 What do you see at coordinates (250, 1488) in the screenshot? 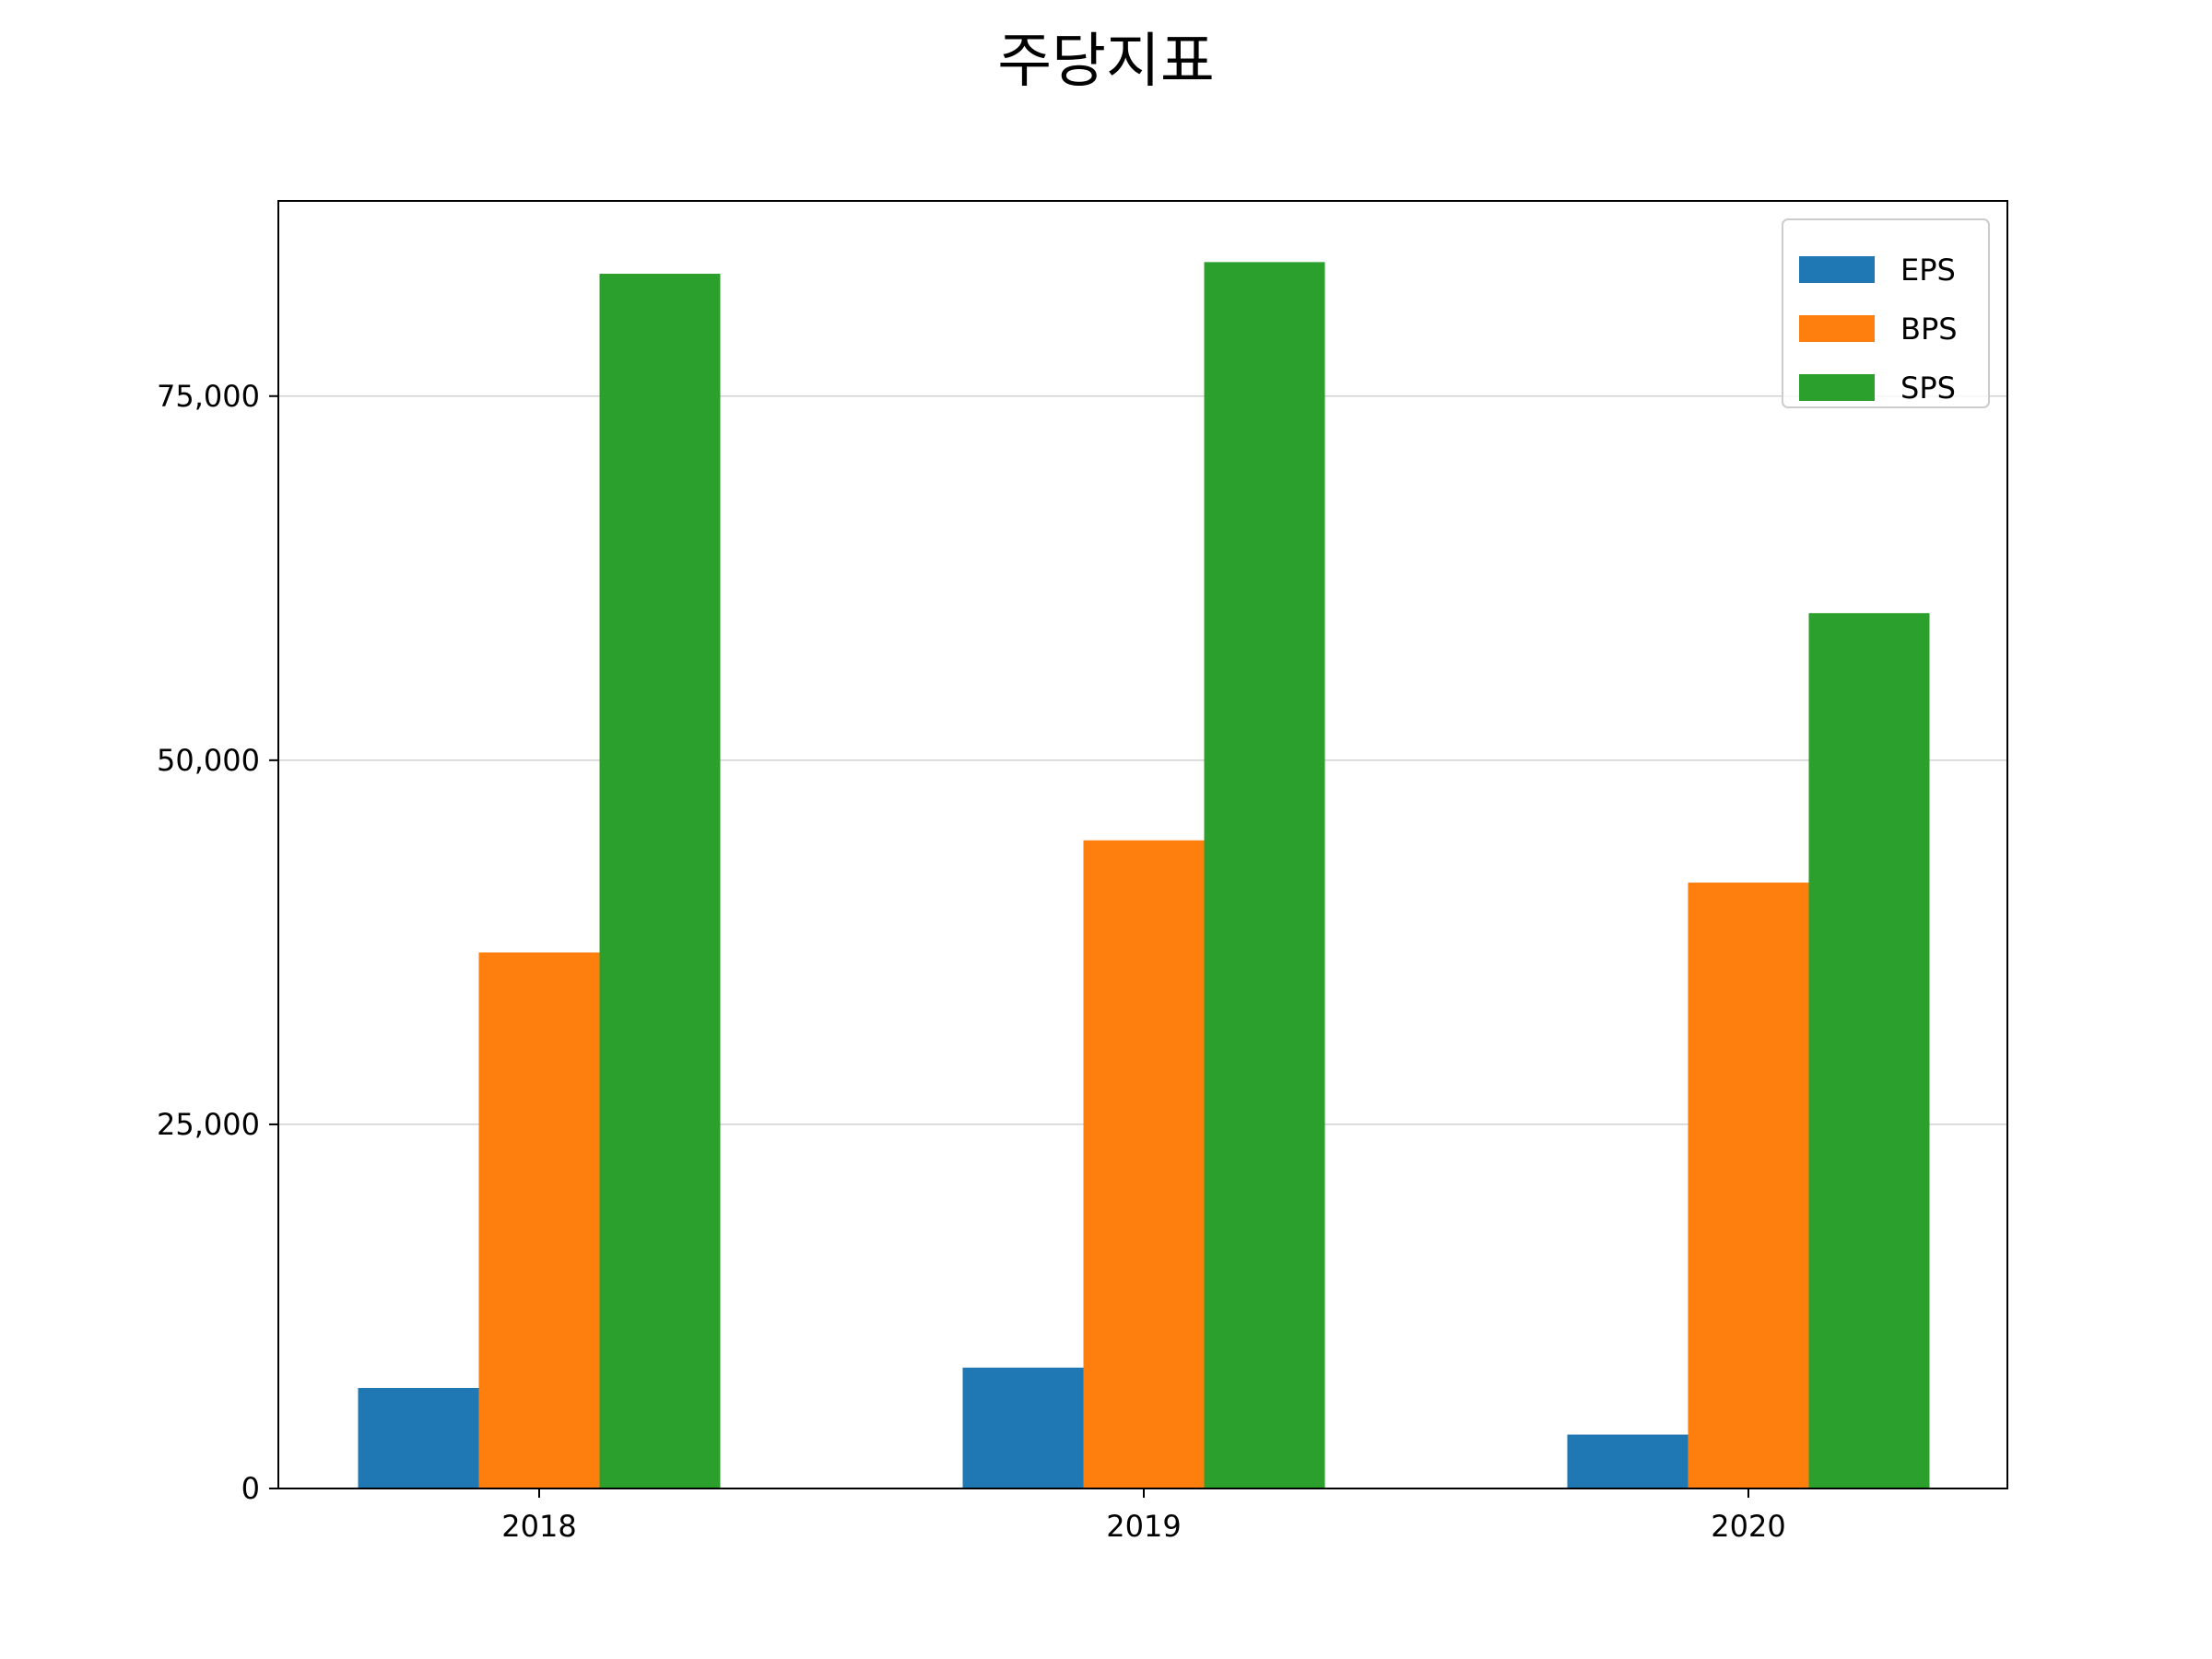
I see `y-tick-label: 0` at bounding box center [250, 1488].